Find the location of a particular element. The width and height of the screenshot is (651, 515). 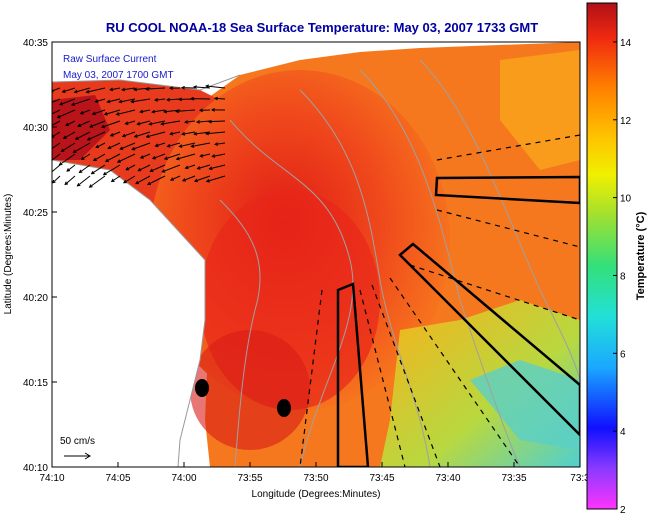

colorbar-tick-label: 6 is located at coordinates (623, 354).